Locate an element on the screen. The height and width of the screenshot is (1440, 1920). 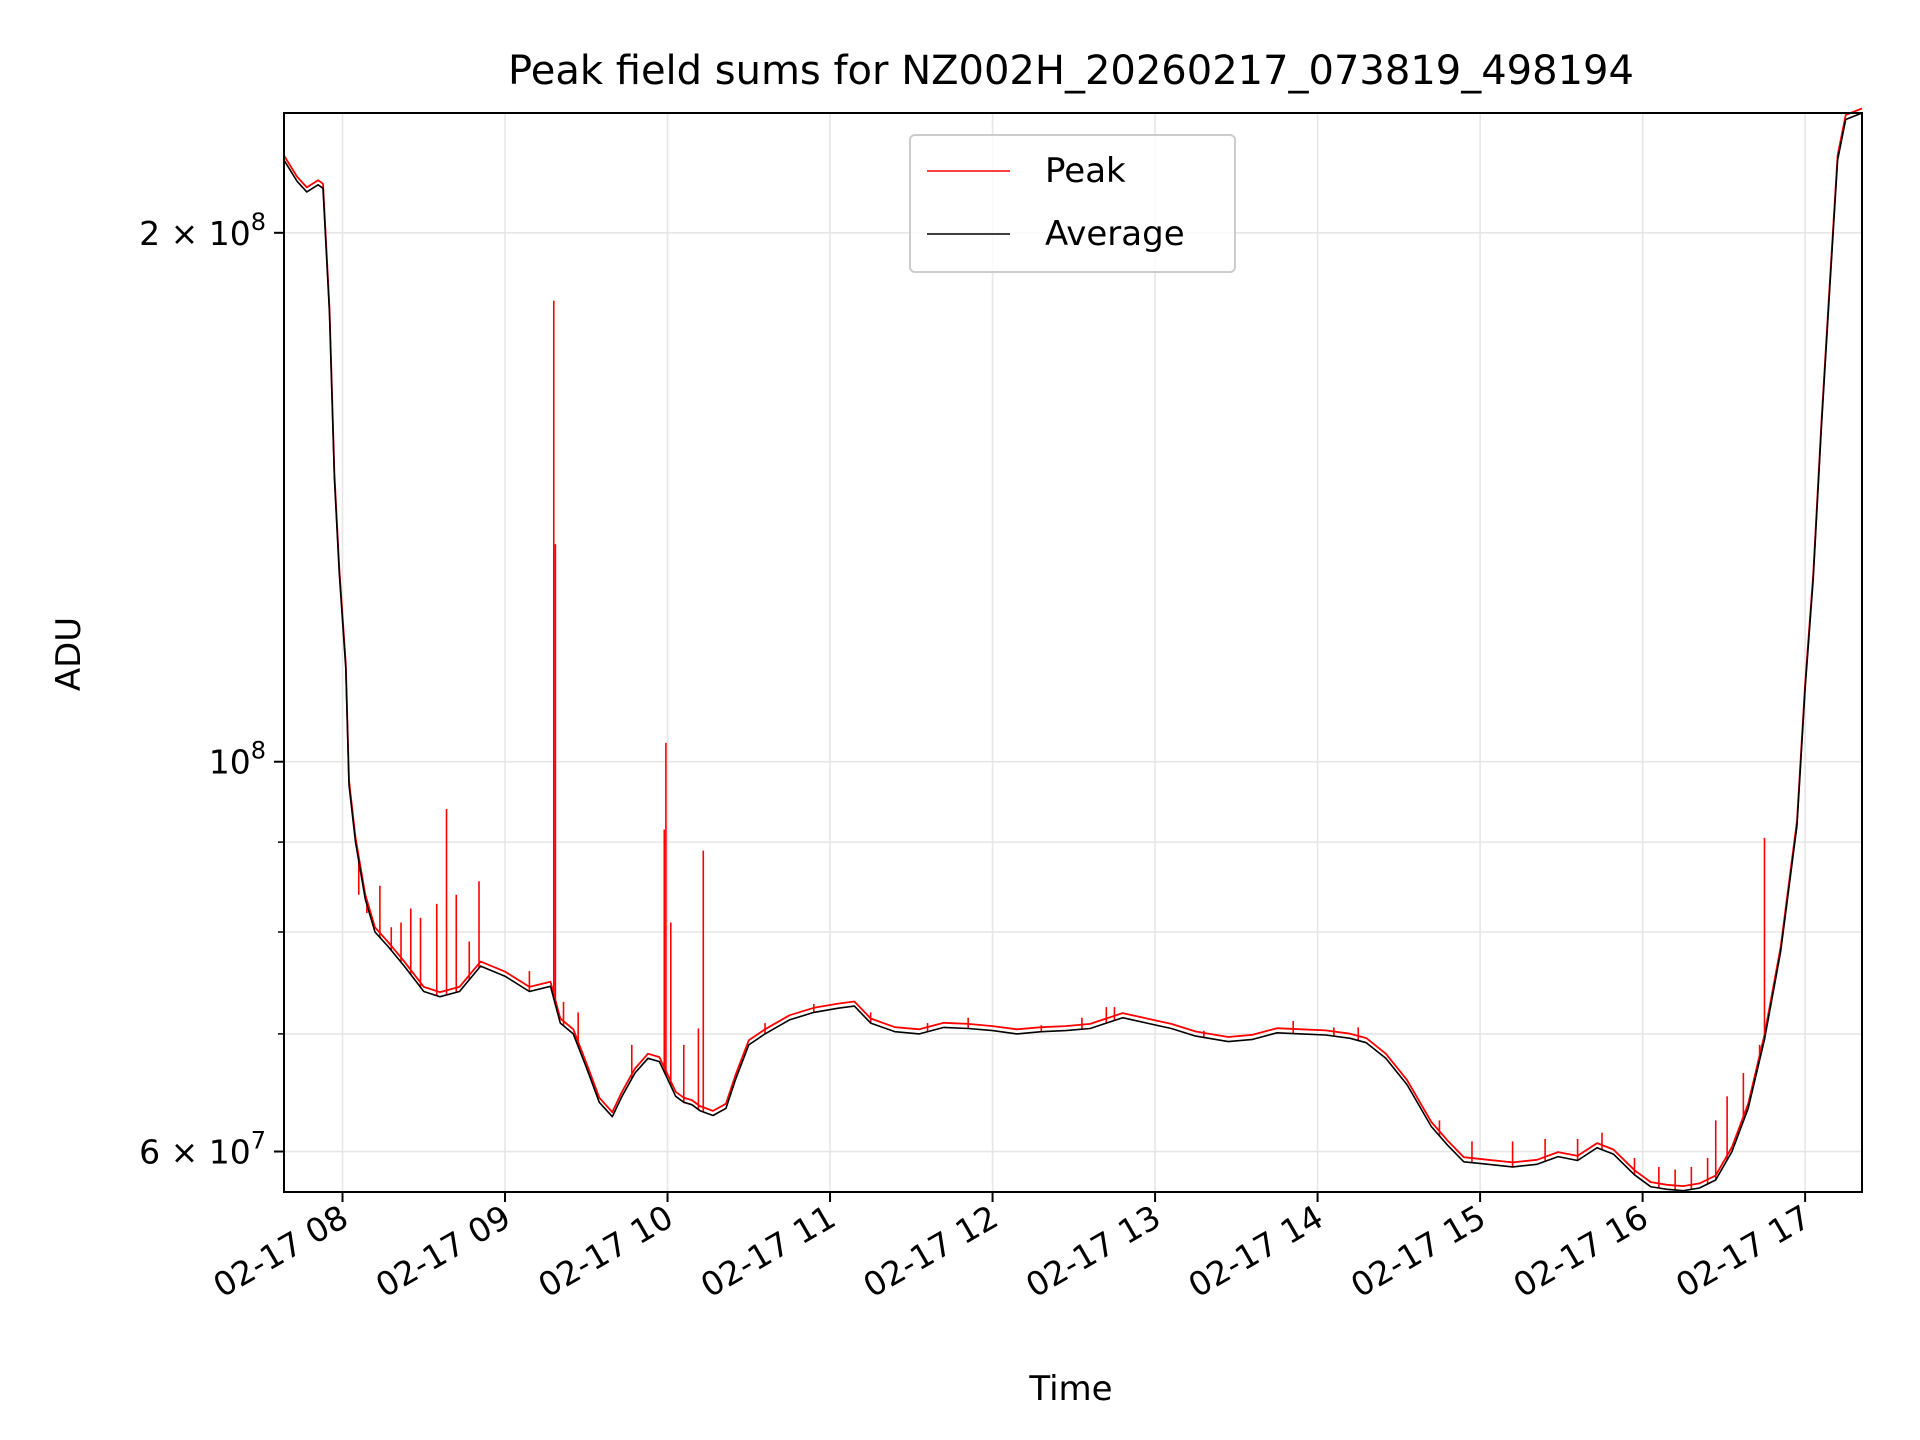
legend-box is located at coordinates (1072, 203).